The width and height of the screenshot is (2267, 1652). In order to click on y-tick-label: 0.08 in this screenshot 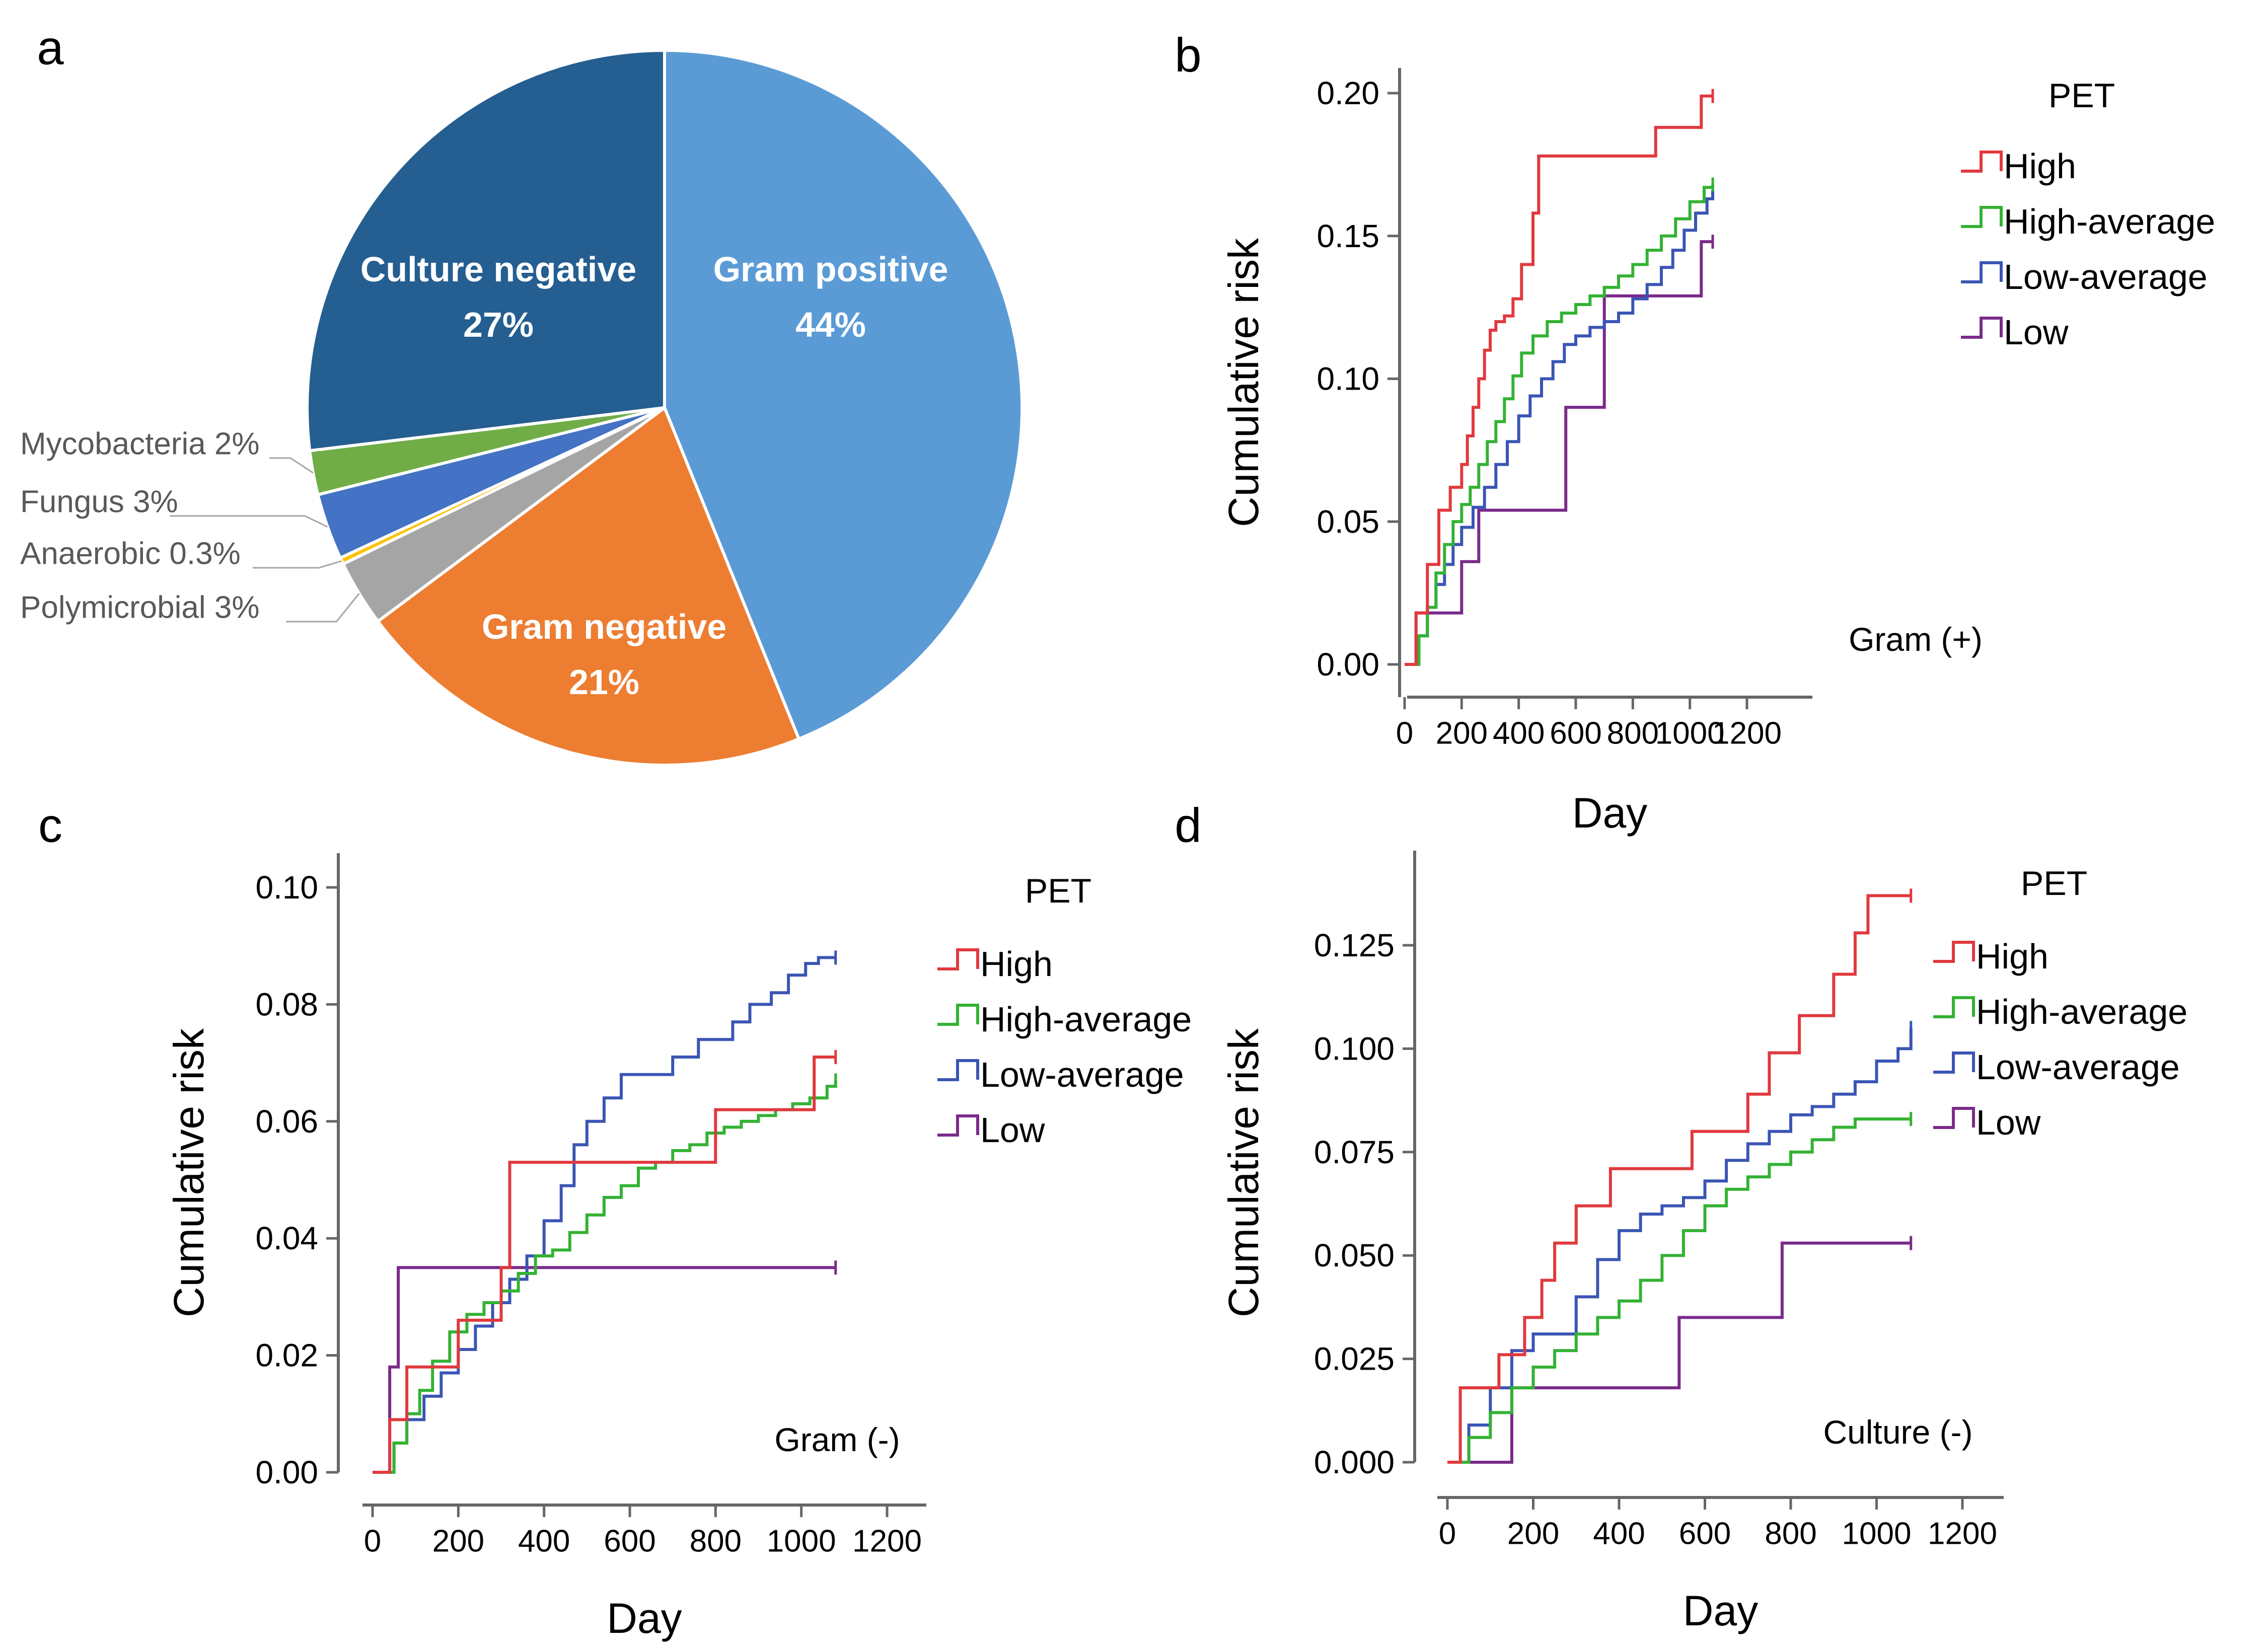, I will do `click(287, 1004)`.